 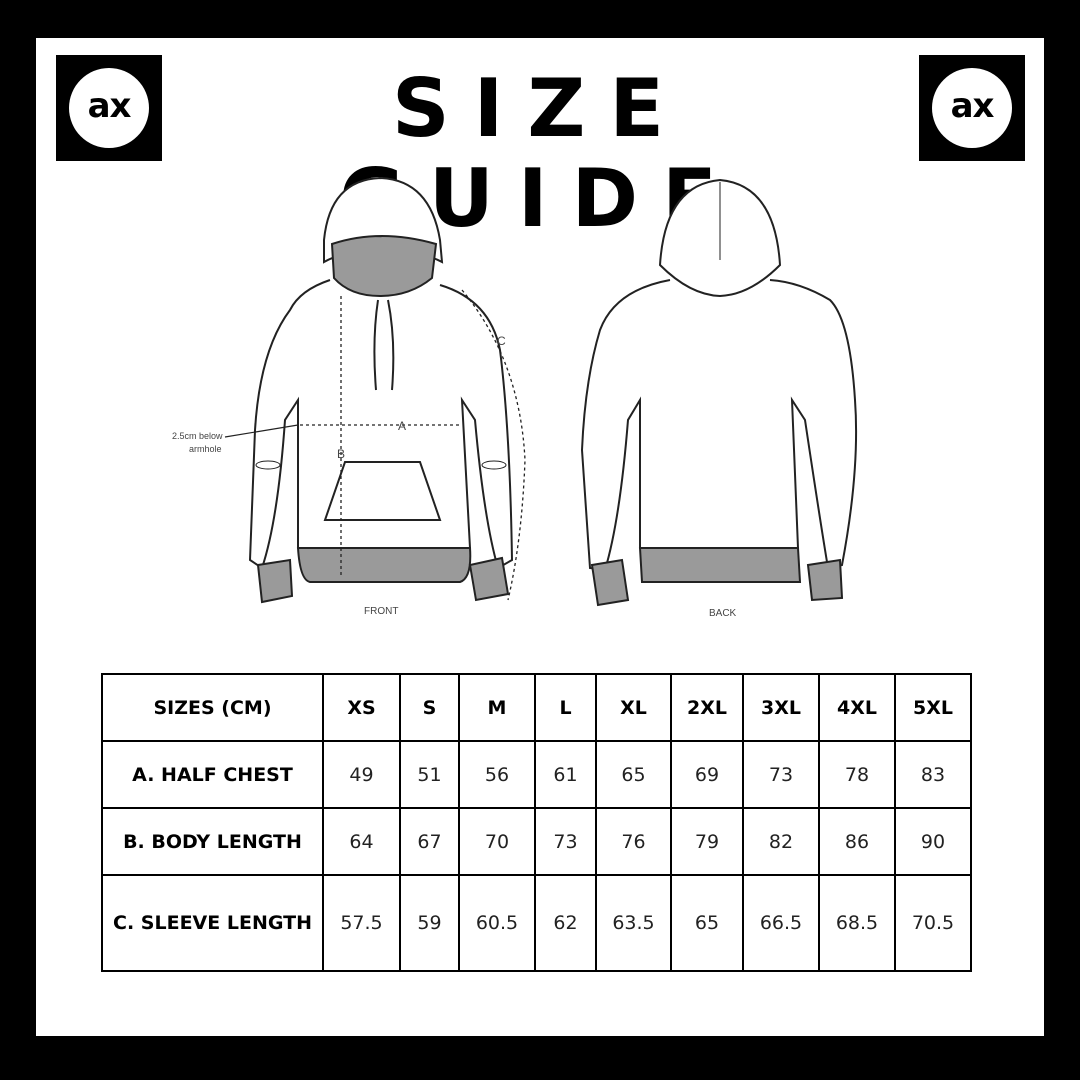 I want to click on table-header-cell: M, so click(x=497, y=707).